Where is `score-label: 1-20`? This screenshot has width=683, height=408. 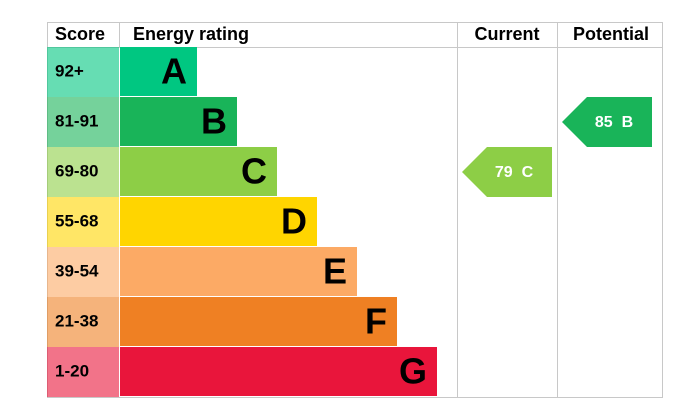 score-label: 1-20 is located at coordinates (72, 370).